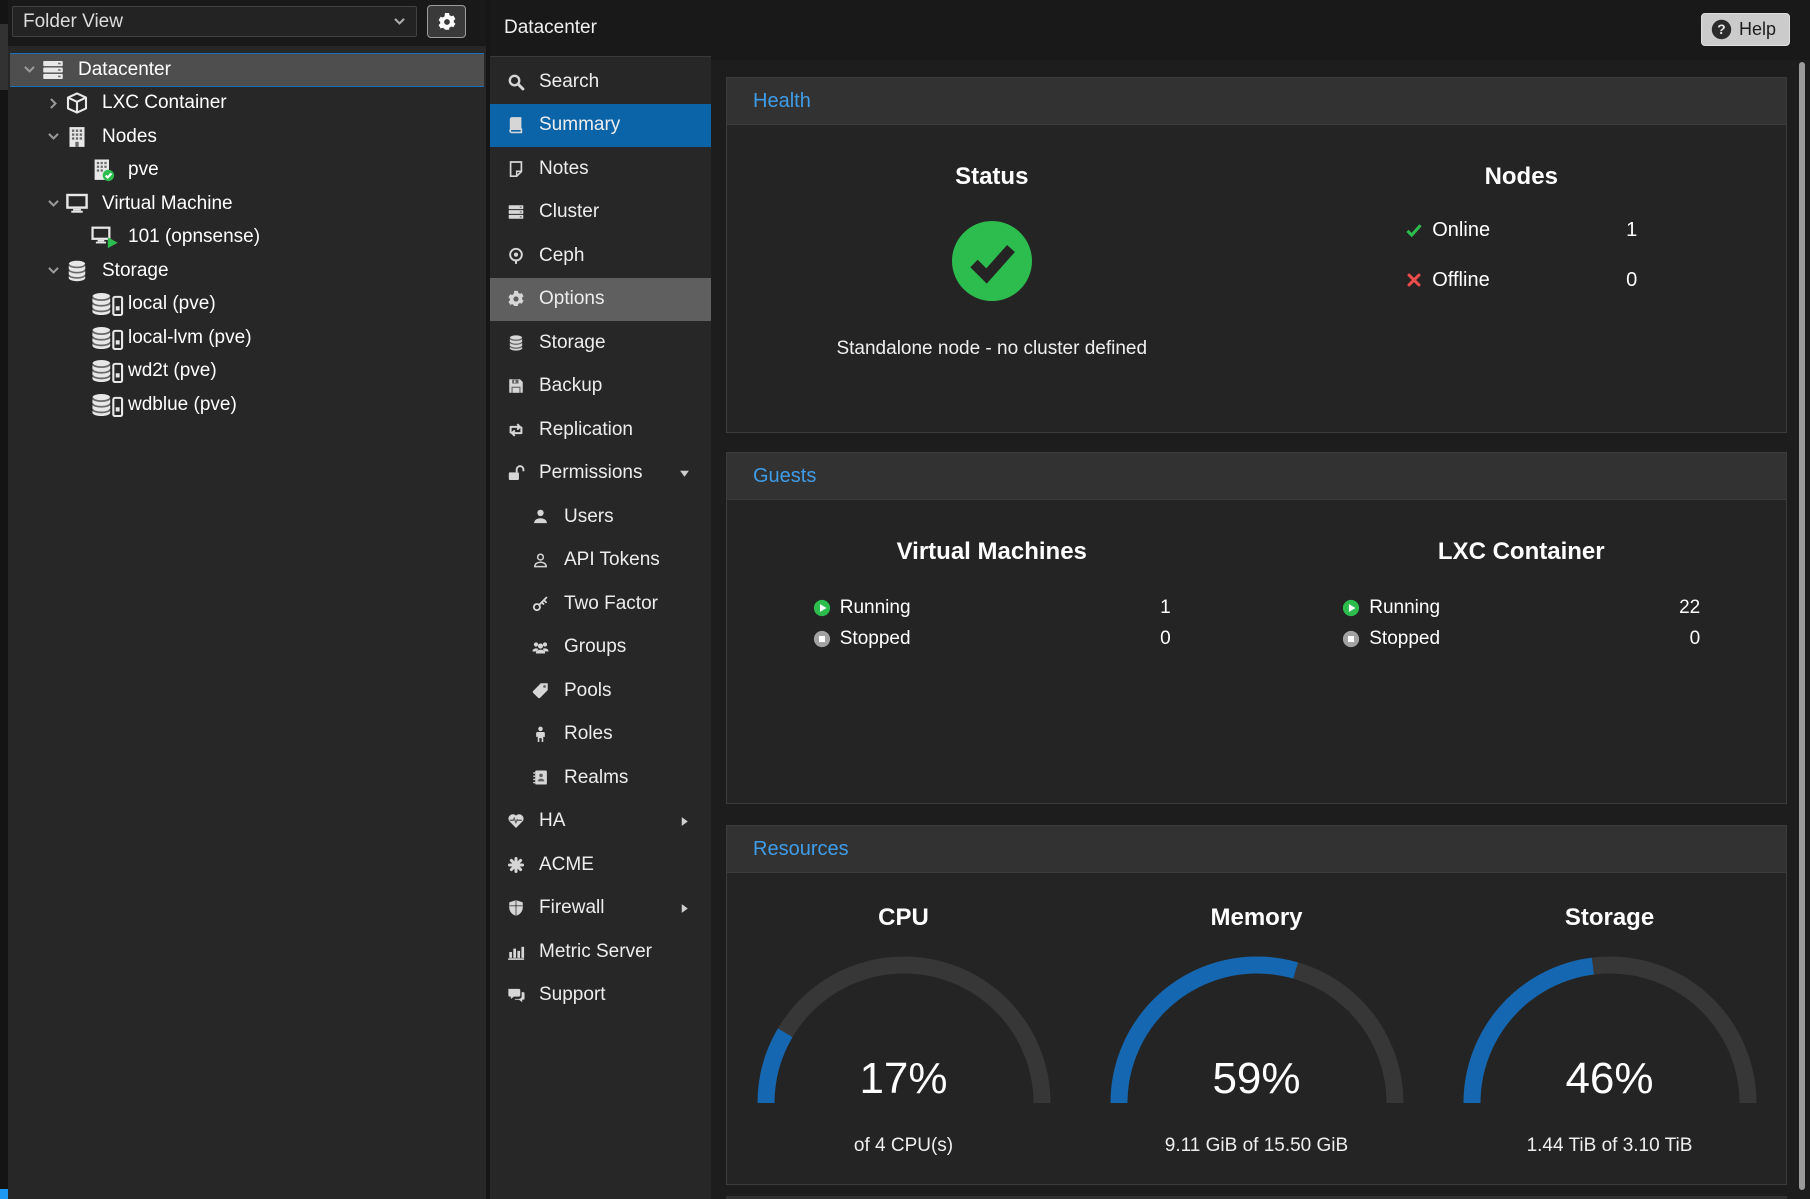 The width and height of the screenshot is (1810, 1199). Describe the element at coordinates (190, 337) in the screenshot. I see `tree-item-label: local-lvm (pve)` at that location.